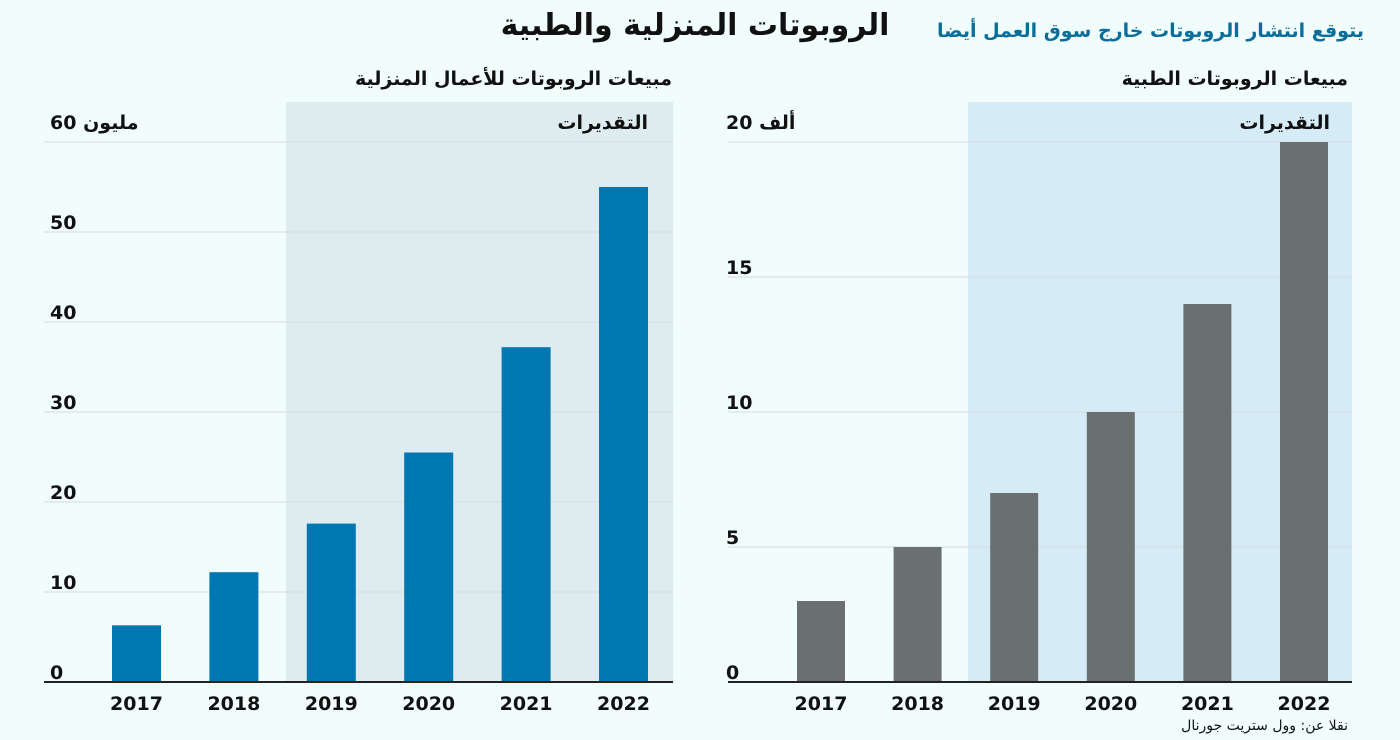 This screenshot has width=1400, height=740. I want to click on medical-chart-title: مبيعات الروبوتات الطبية, so click(1234, 79).